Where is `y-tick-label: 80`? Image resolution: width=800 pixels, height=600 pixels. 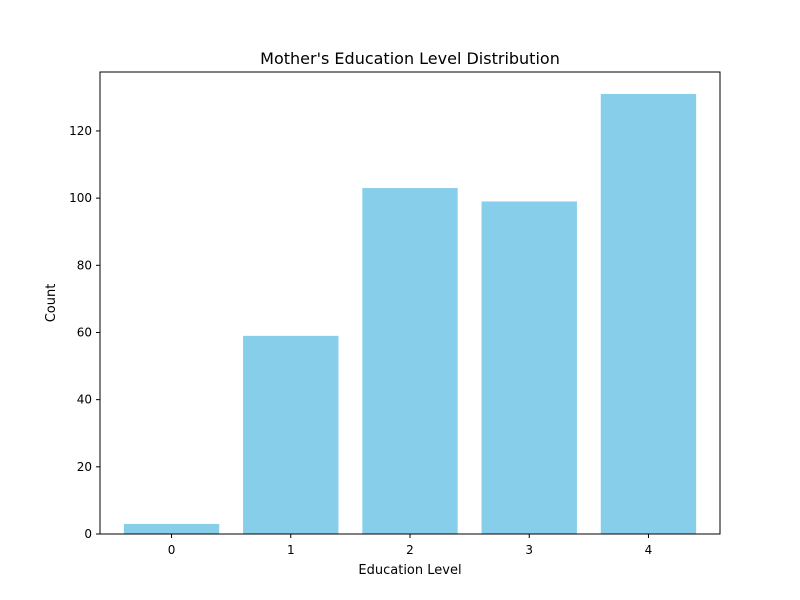
y-tick-label: 80 is located at coordinates (84, 265).